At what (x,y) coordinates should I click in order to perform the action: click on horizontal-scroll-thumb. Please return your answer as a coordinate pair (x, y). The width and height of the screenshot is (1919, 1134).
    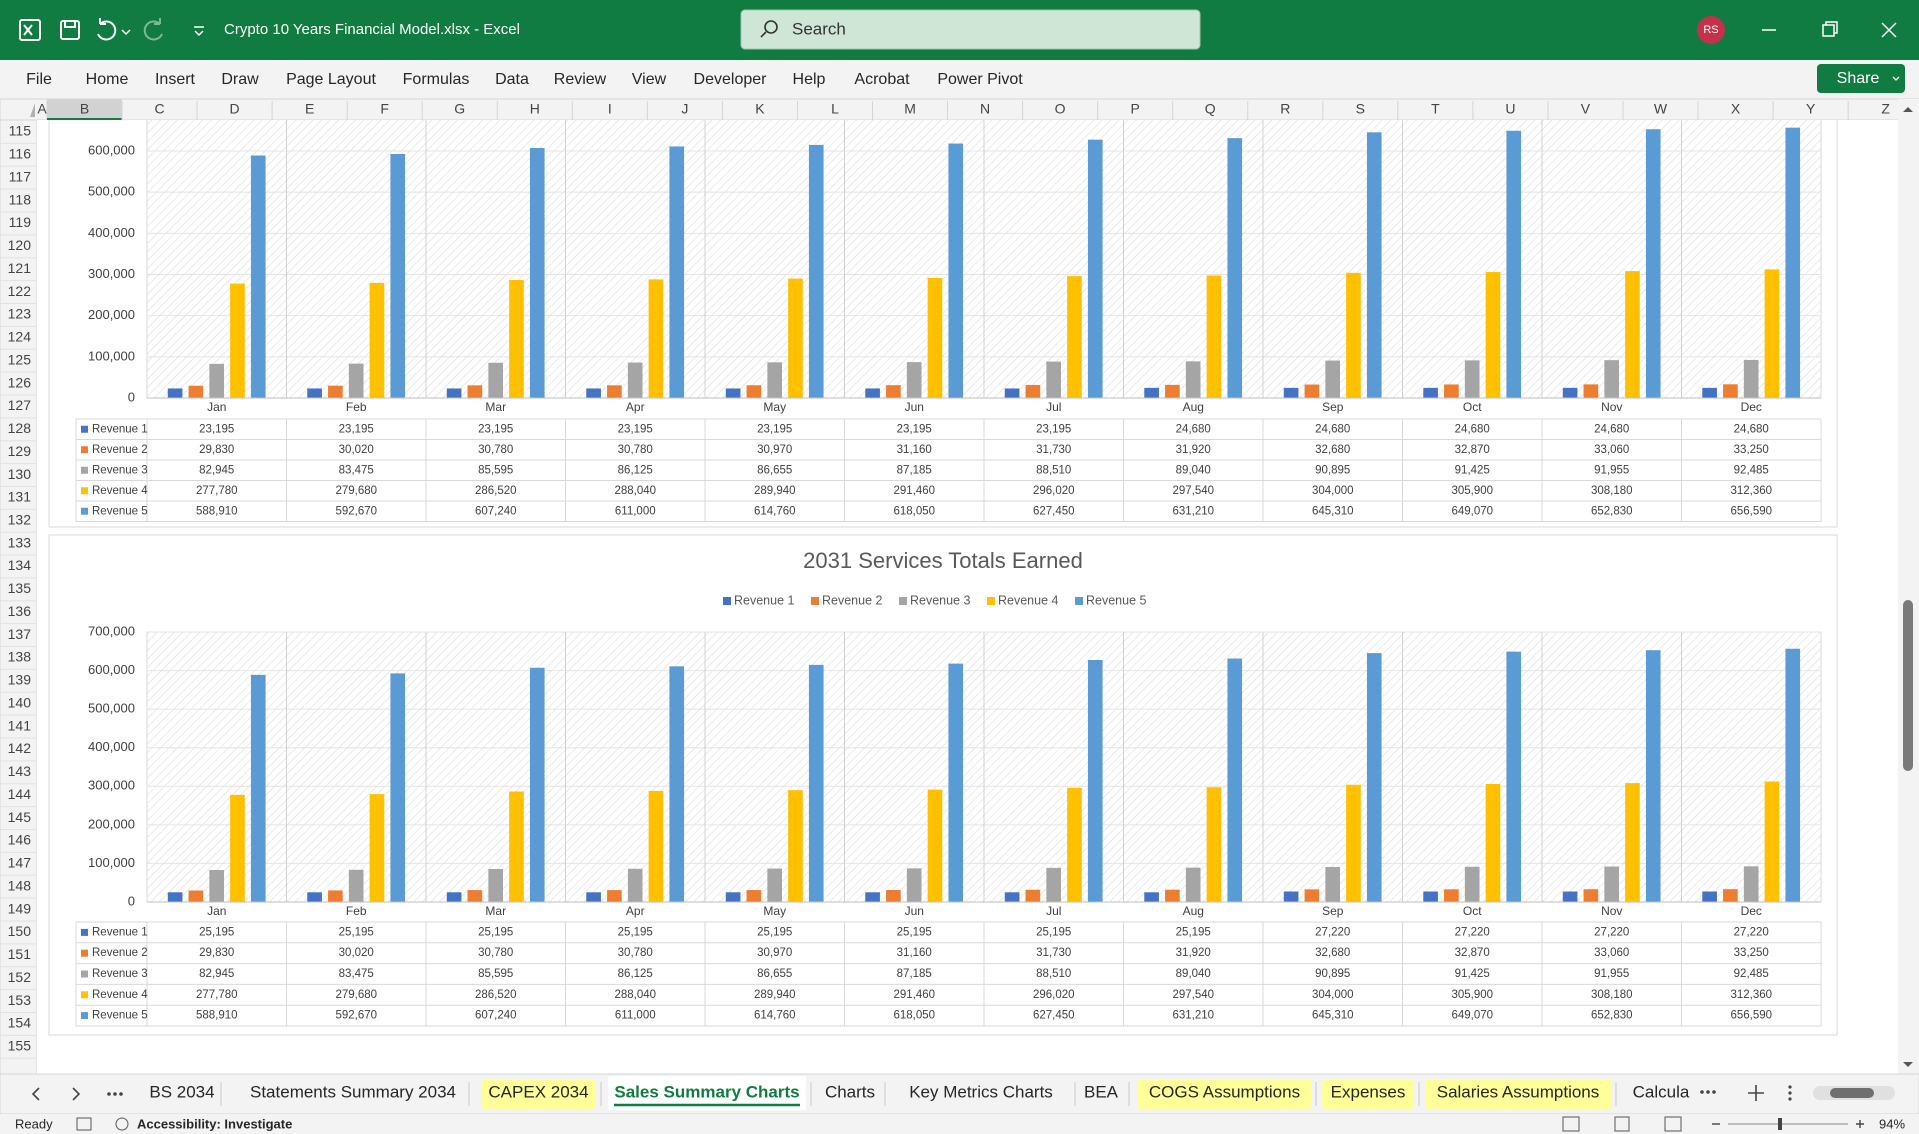
    Looking at the image, I should click on (1852, 1093).